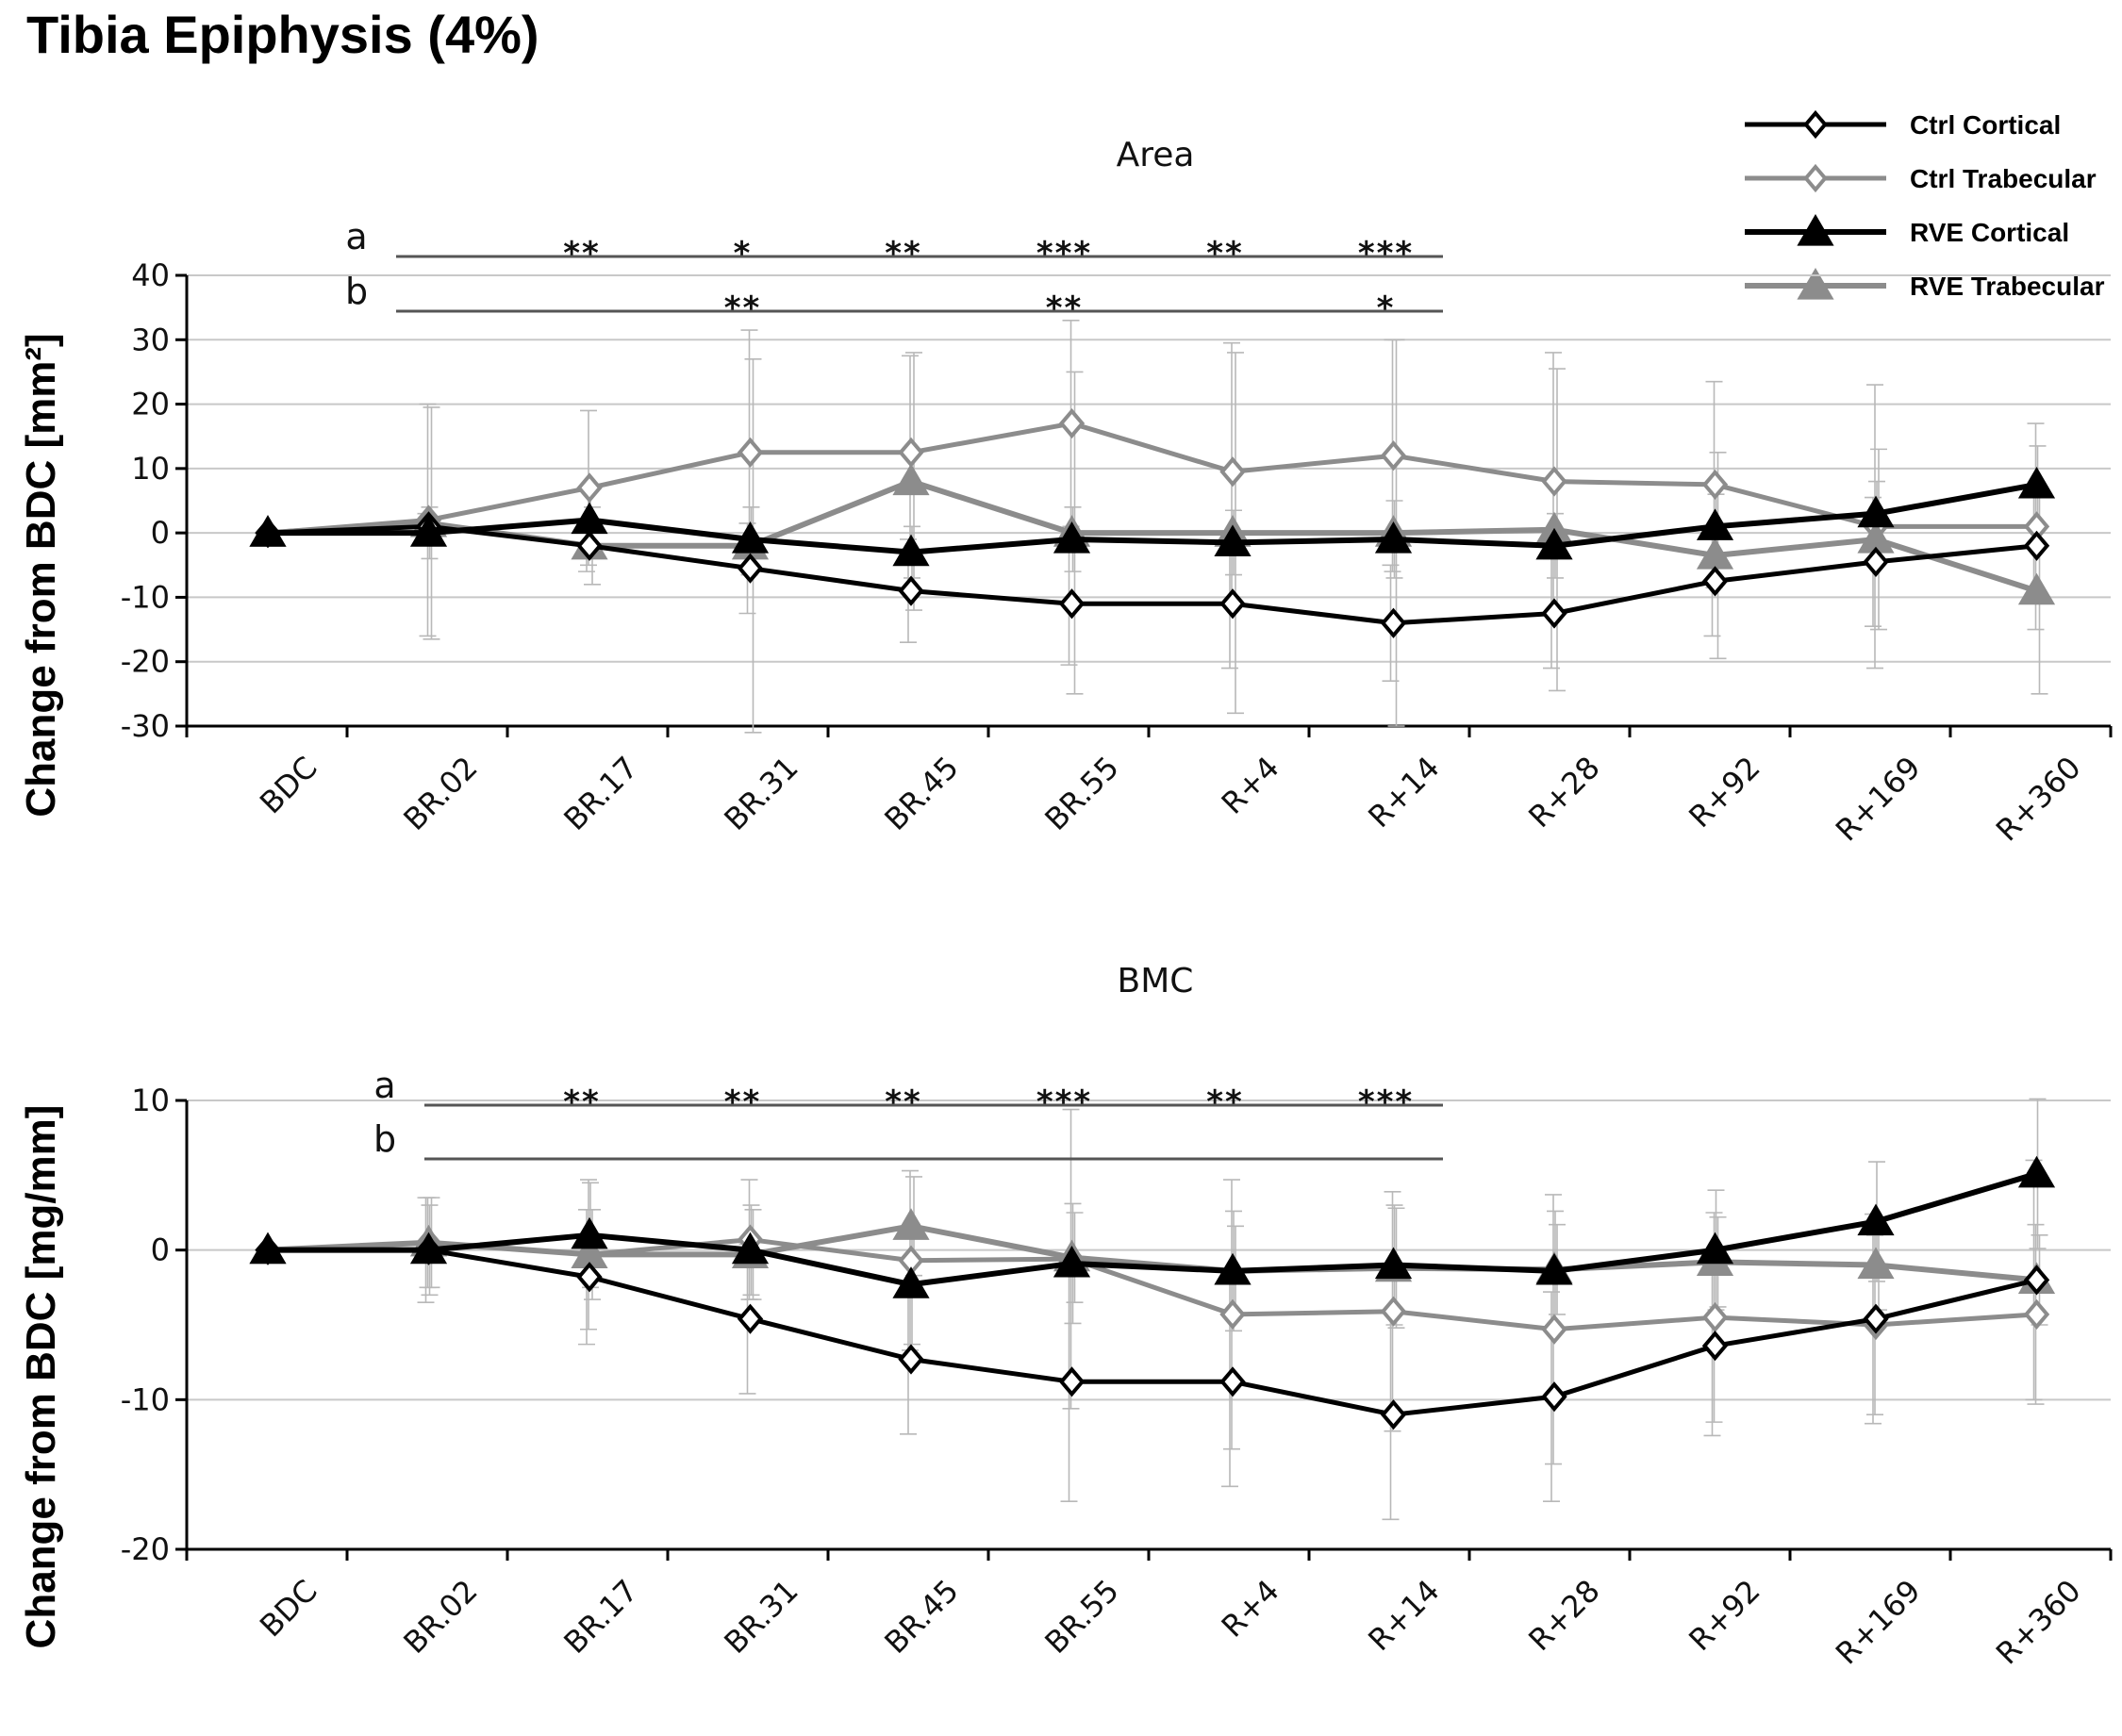 This screenshot has width=2122, height=1736. What do you see at coordinates (2008, 286) in the screenshot?
I see `legend-label: RVE Trabecular` at bounding box center [2008, 286].